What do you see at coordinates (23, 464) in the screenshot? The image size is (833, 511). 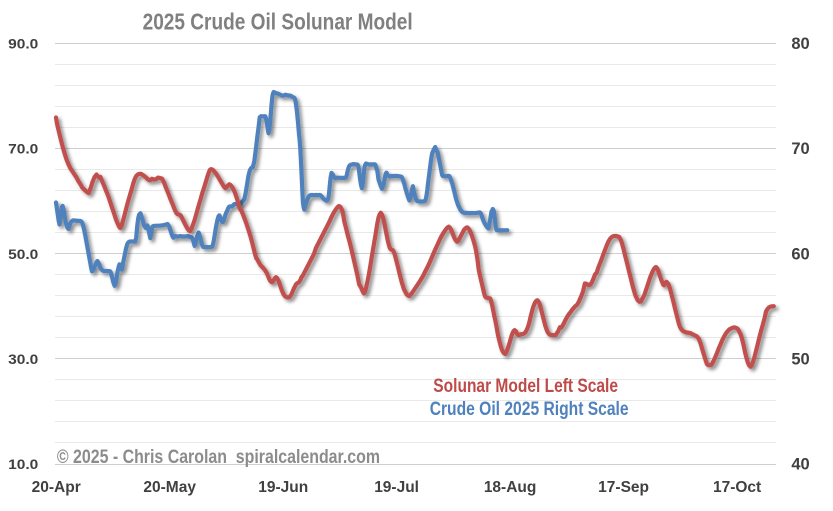 I see `svg-text: 10.0` at bounding box center [23, 464].